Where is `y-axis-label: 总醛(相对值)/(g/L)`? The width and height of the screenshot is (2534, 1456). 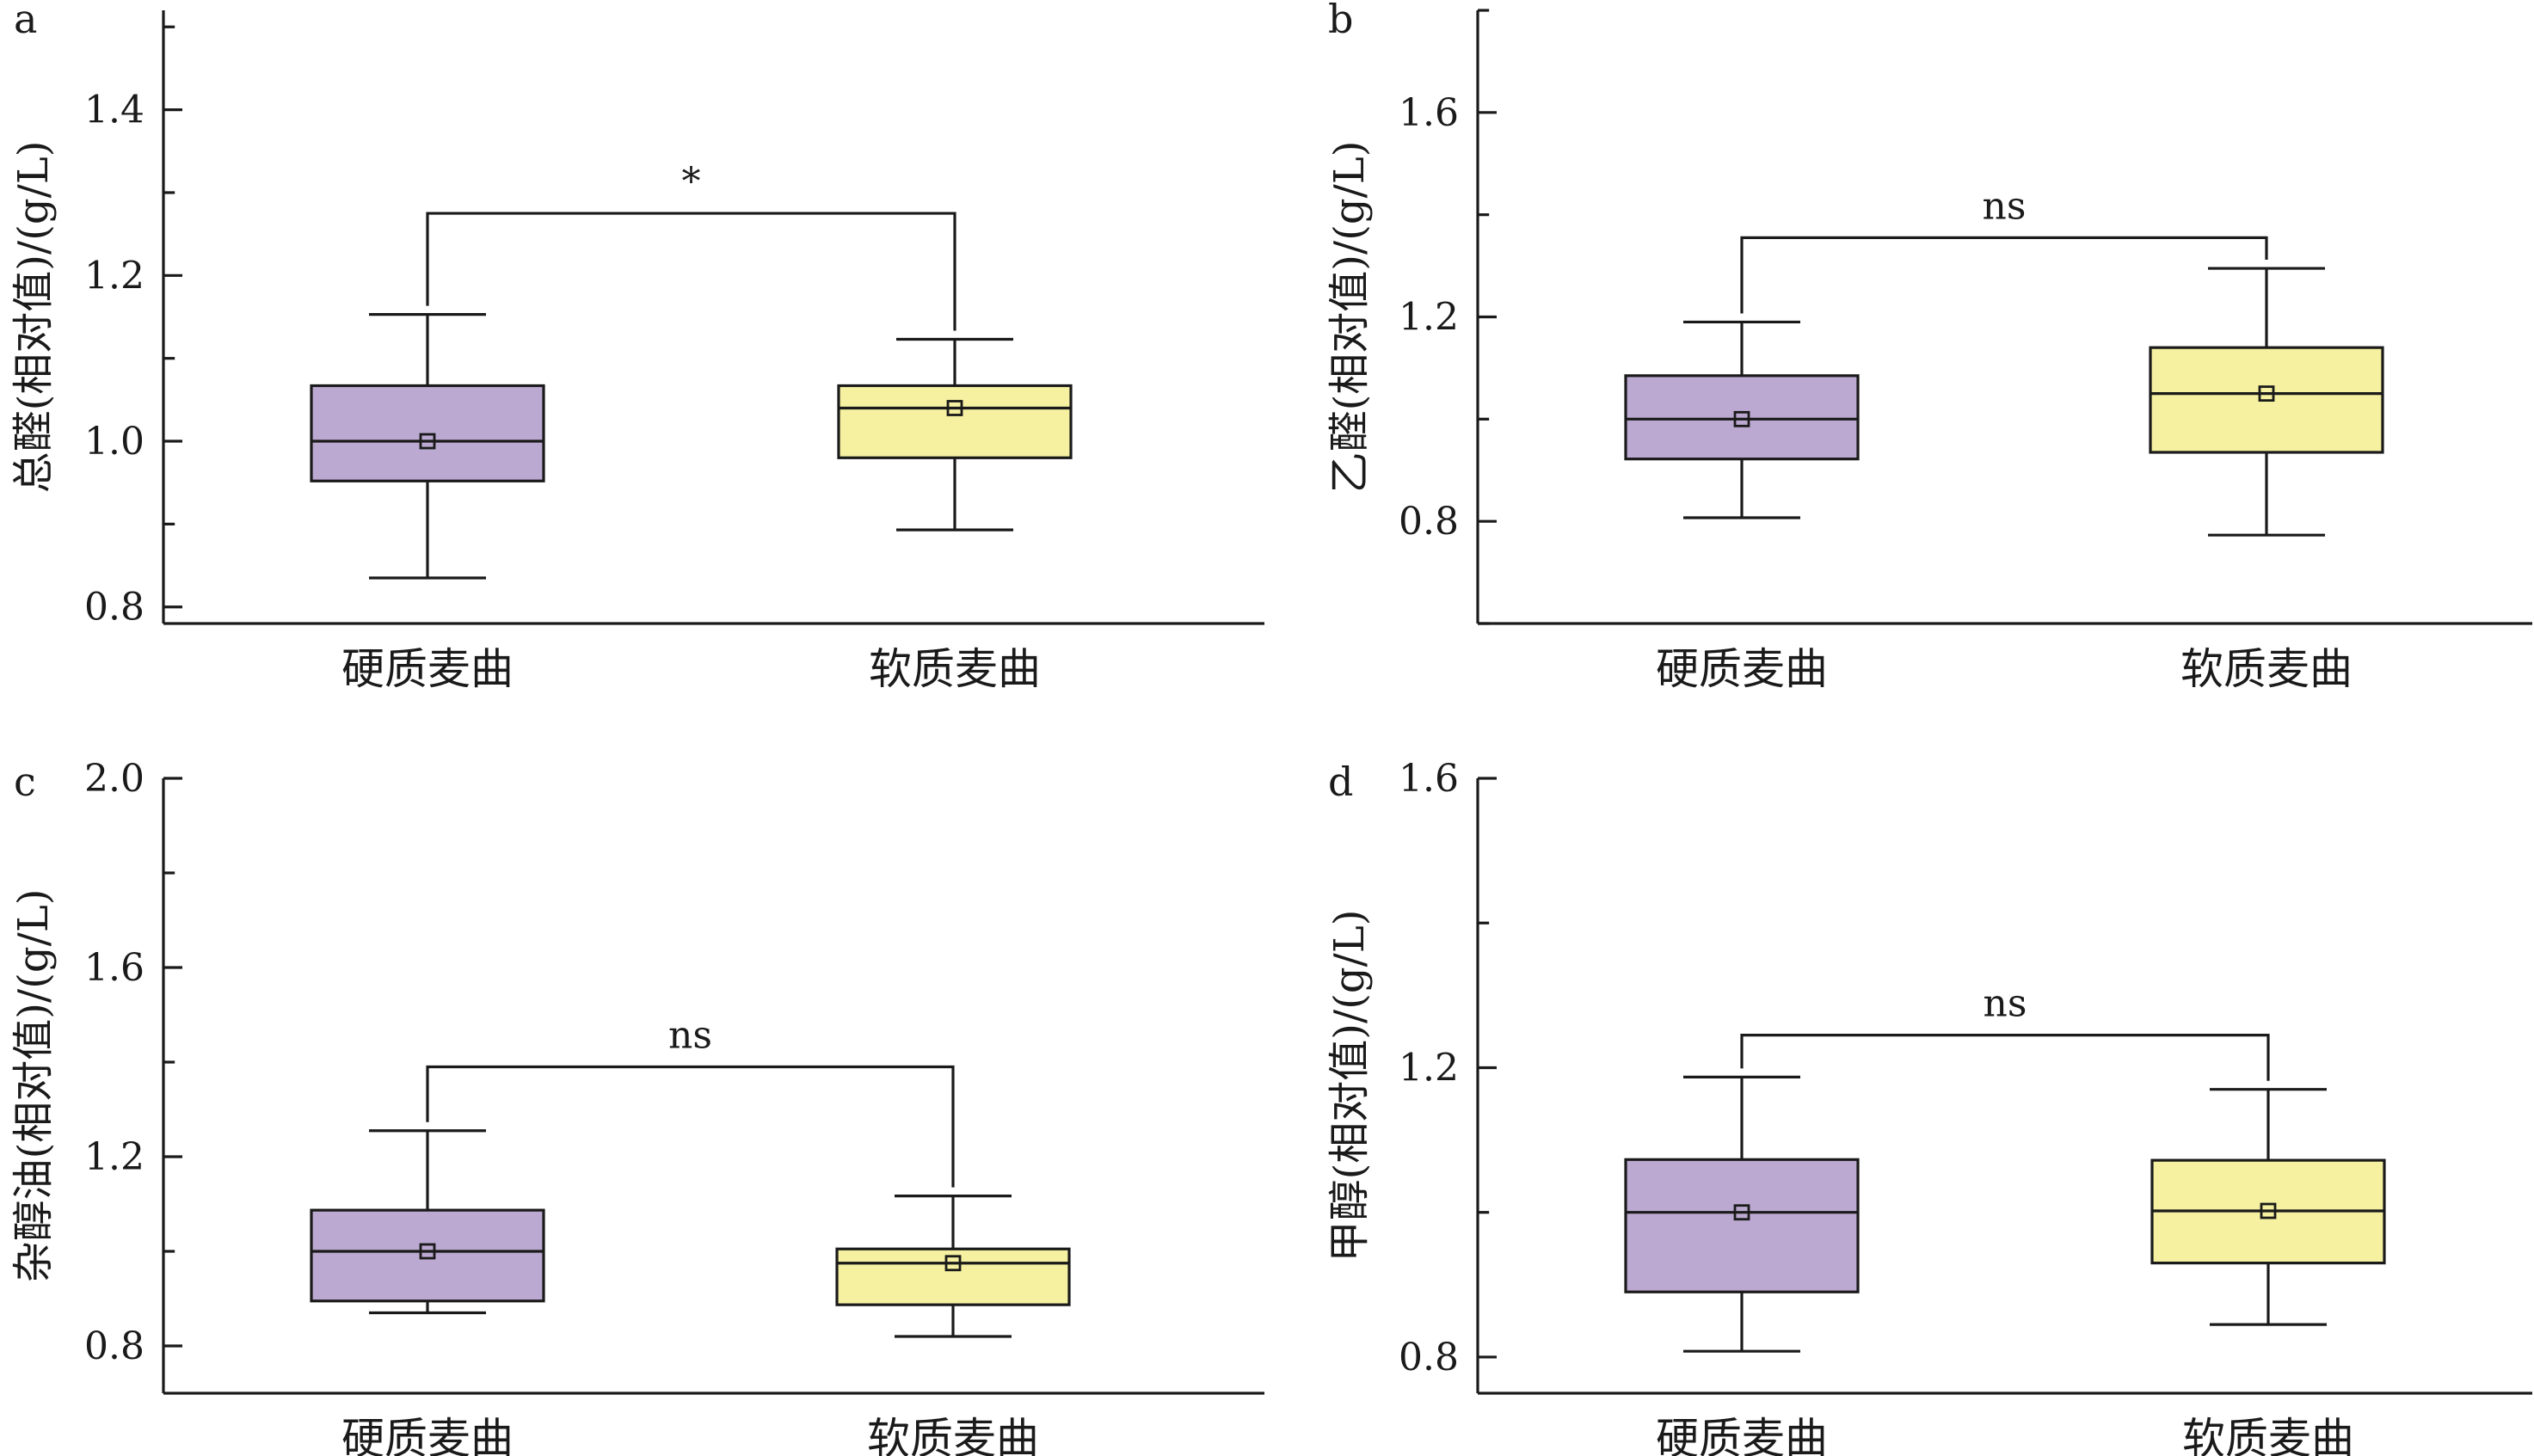
y-axis-label: 总醛(相对值)/(g/L) is located at coordinates (33, 318).